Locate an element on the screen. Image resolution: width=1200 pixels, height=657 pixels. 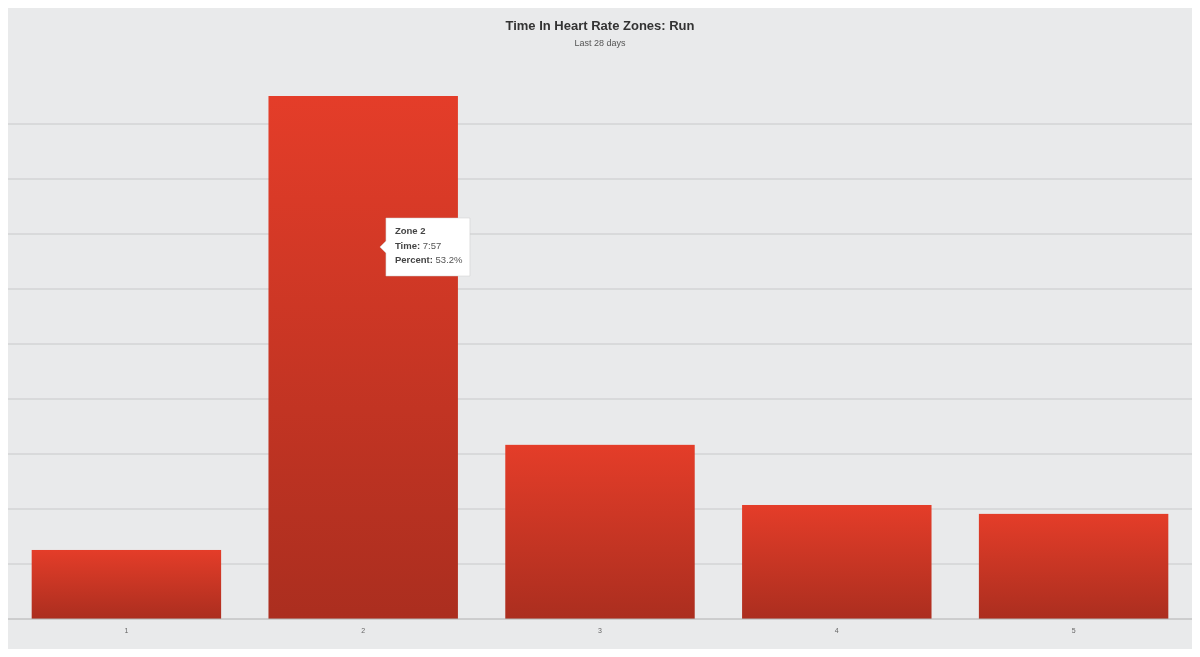
annotation: Zone 2 Time: 7:57 Percent: 53.2% is located at coordinates (429, 245).